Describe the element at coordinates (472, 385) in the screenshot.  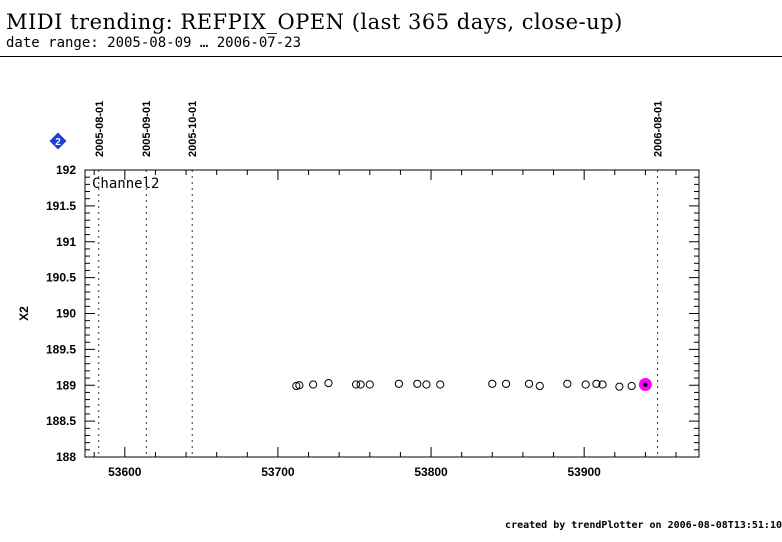
I see `data-points` at that location.